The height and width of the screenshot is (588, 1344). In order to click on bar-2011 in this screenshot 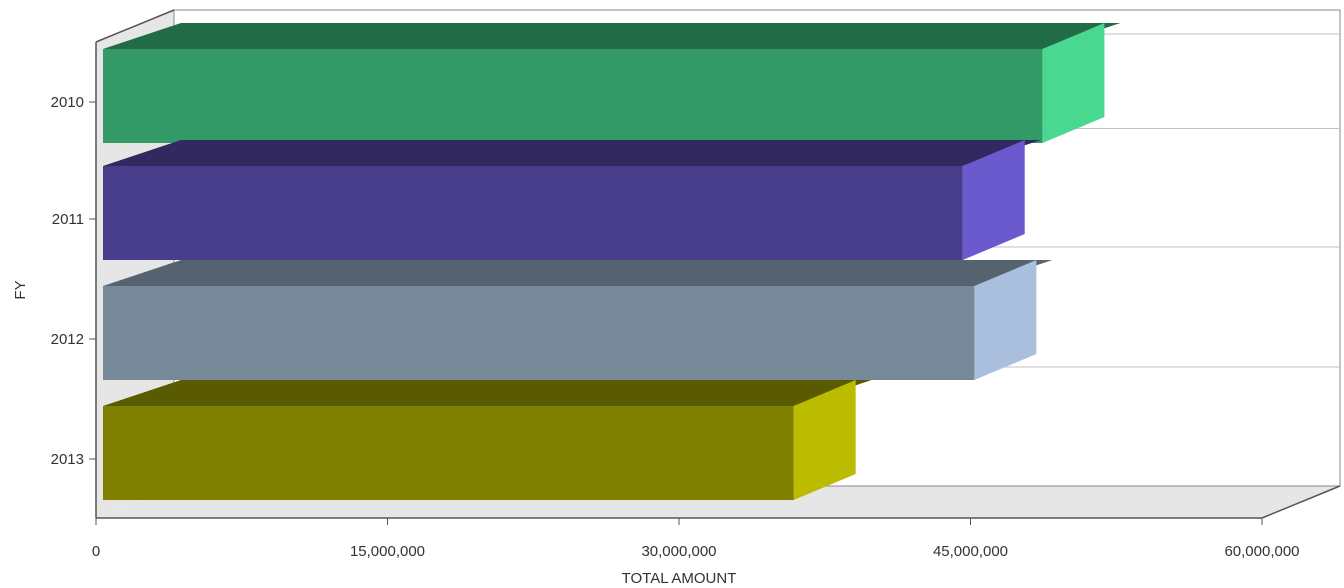, I will do `click(572, 200)`.